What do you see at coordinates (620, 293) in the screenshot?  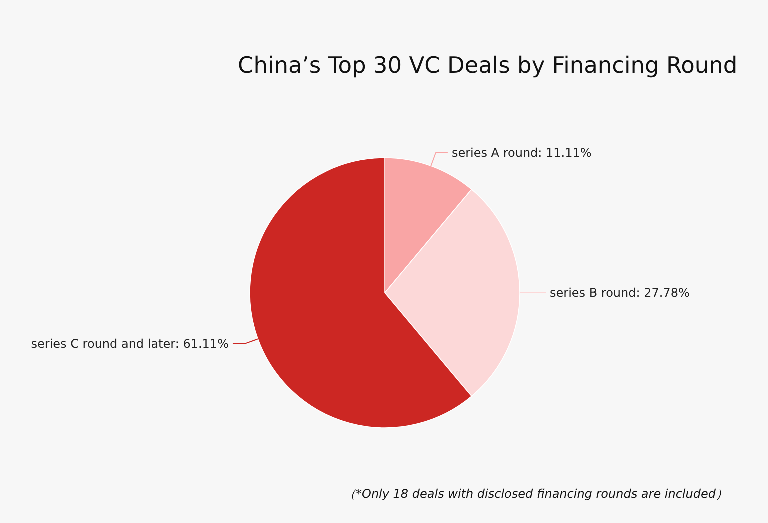 I see `slice-label: series B round: 27.78%` at bounding box center [620, 293].